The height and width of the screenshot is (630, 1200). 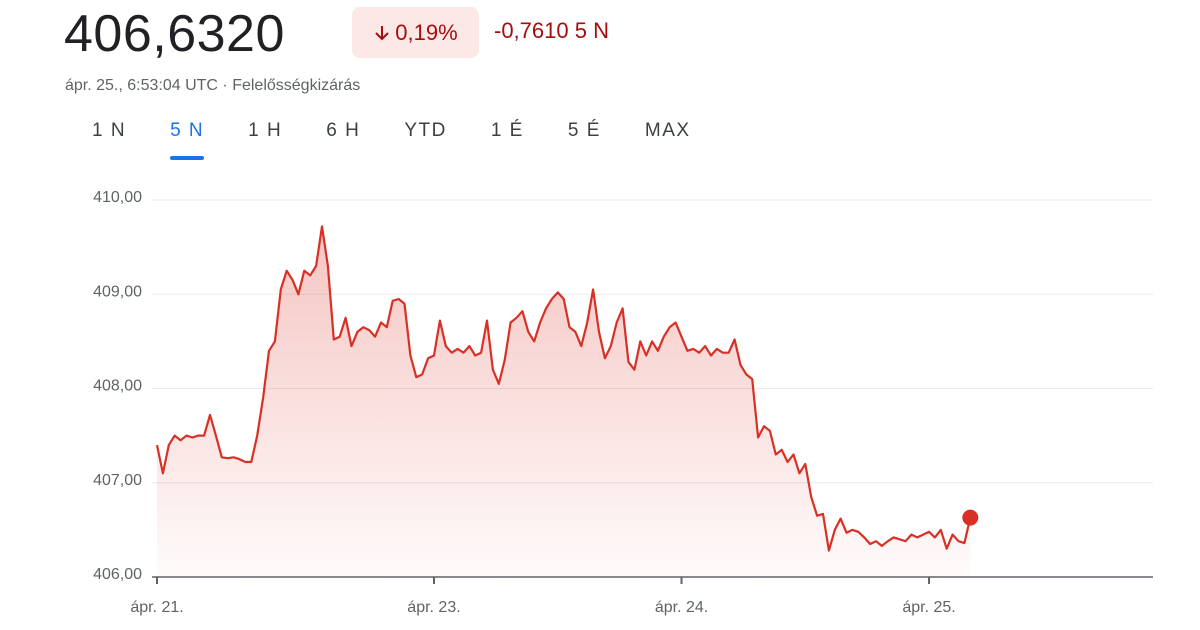 I want to click on timestamp: ápr. 25., 6:53:04 UTC, so click(x=141, y=85).